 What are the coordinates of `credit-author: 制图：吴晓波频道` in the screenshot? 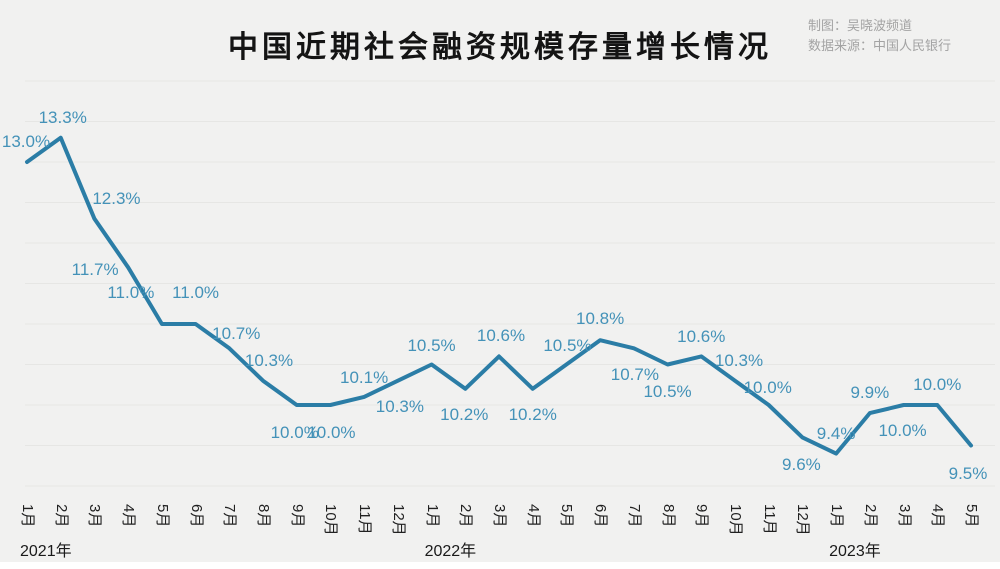 It's located at (860, 25).